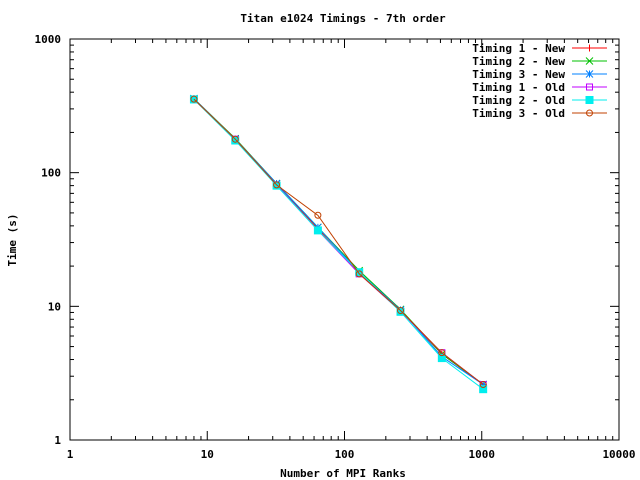 This screenshot has width=640, height=480. What do you see at coordinates (518, 61) in the screenshot?
I see `legend-label: Timing 2 - New` at bounding box center [518, 61].